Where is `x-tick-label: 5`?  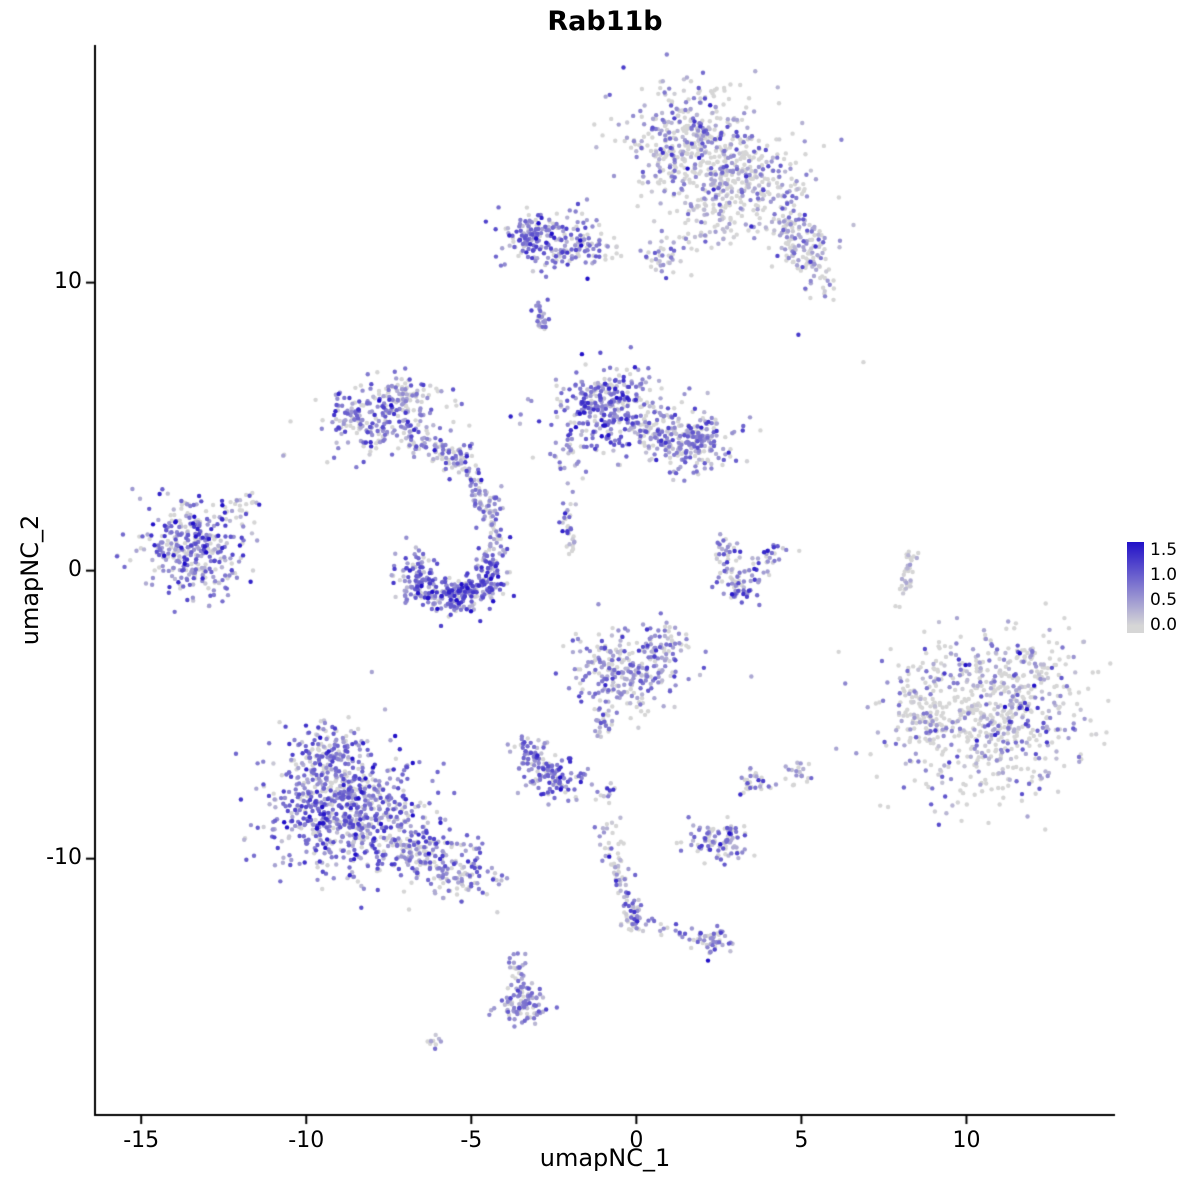
x-tick-label: 5 is located at coordinates (801, 1140).